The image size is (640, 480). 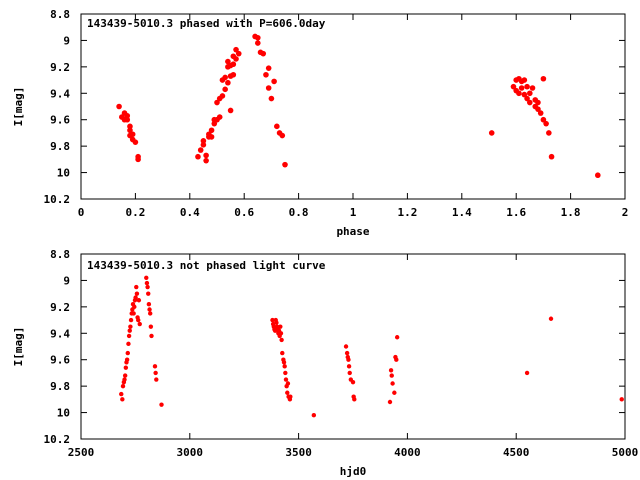 What do you see at coordinates (60, 386) in the screenshot?
I see `y-tick-label: 9.8` at bounding box center [60, 386].